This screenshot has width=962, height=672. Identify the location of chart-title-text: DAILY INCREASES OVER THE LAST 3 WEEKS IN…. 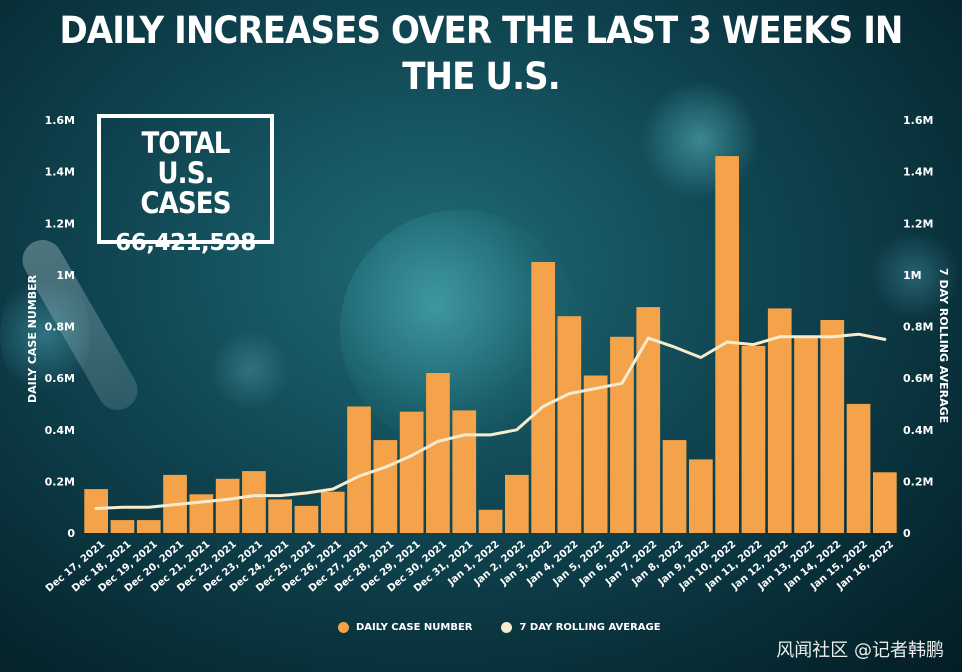
(481, 53).